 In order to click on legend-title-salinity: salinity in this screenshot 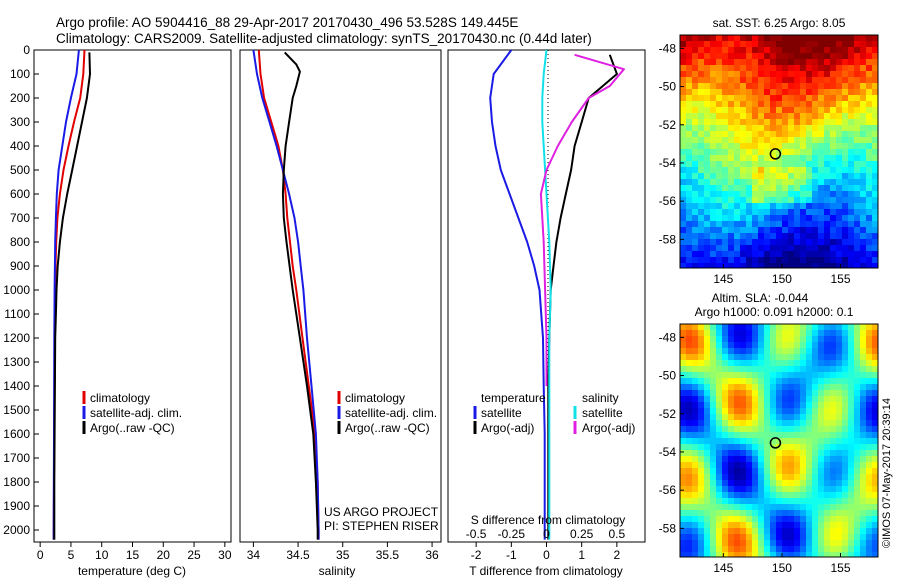, I will do `click(600, 398)`.